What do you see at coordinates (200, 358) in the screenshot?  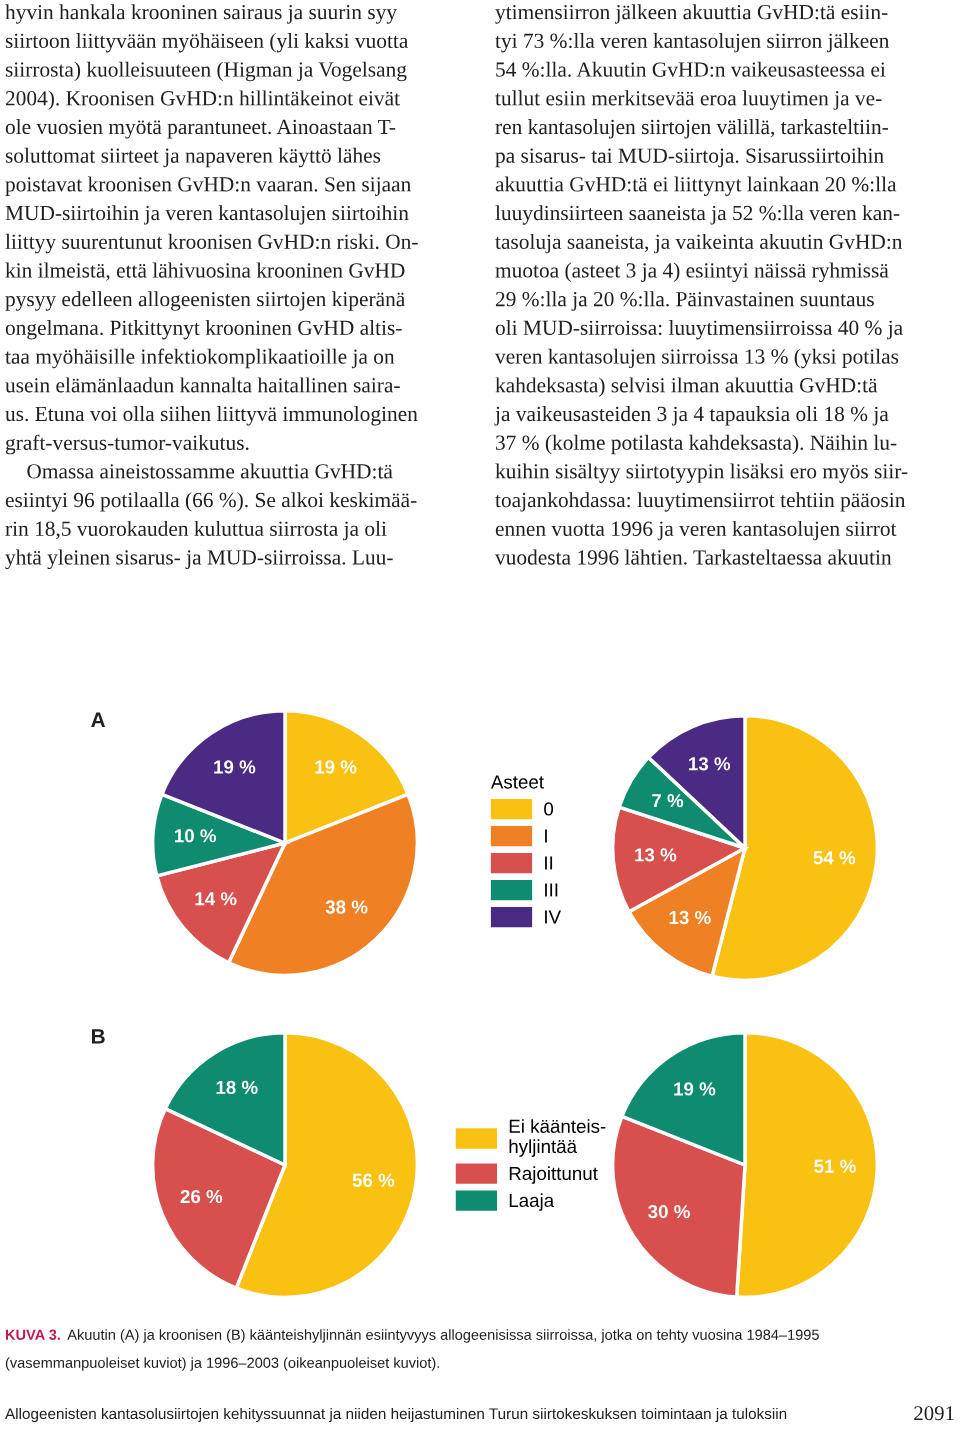 I see `text: taa myöhäisille infektiokomplikaatioille ja on` at bounding box center [200, 358].